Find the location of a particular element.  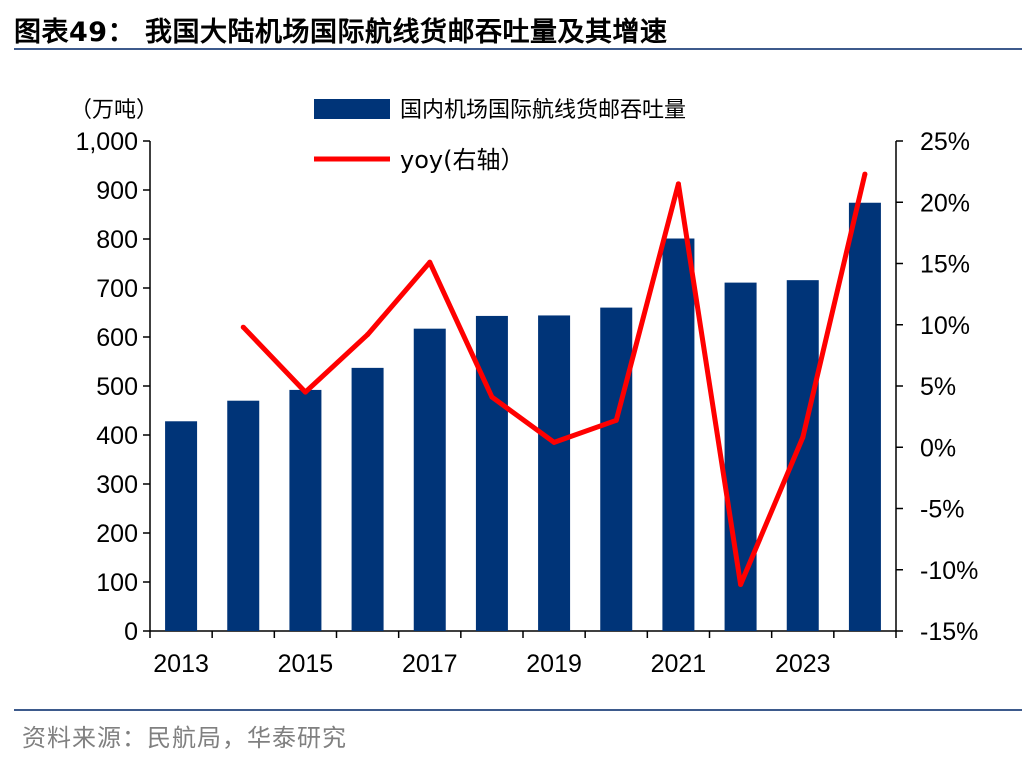

yoy-point-2024 is located at coordinates (865, 174).